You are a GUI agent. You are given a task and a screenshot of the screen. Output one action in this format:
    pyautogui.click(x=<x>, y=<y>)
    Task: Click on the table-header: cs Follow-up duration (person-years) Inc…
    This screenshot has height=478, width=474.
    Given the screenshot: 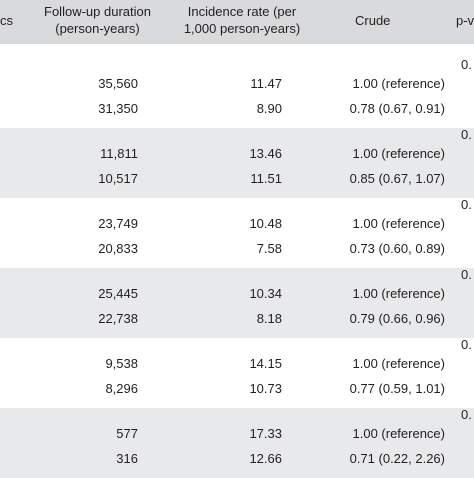 What is the action you would take?
    pyautogui.click(x=237, y=22)
    